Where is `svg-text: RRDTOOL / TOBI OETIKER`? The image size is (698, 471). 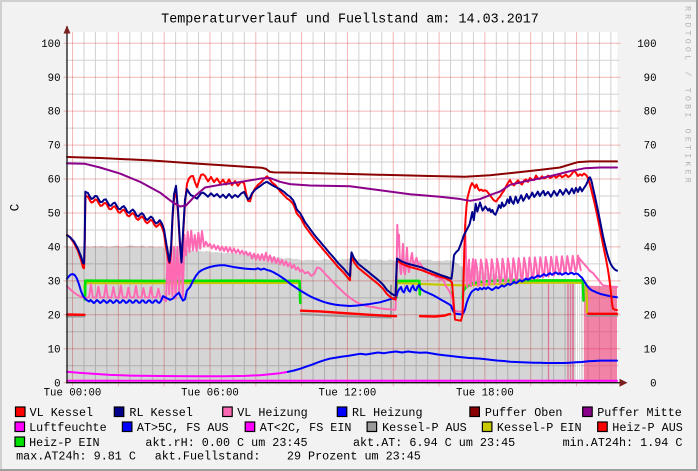 svg-text: RRDTOOL / TOBI OETIKER is located at coordinates (688, 96).